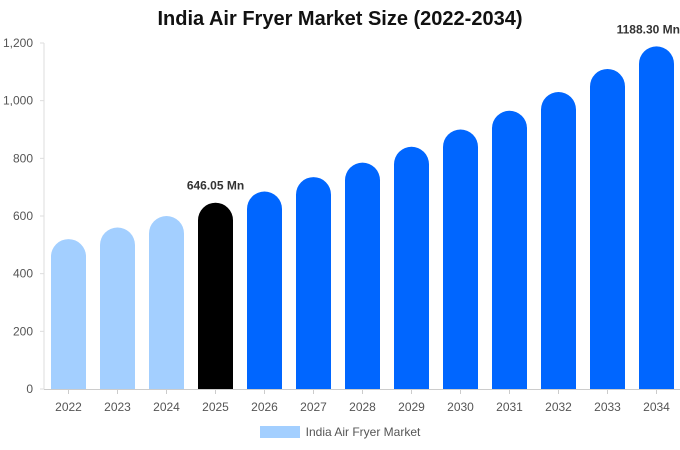 The image size is (680, 450). What do you see at coordinates (215, 186) in the screenshot?
I see `data-label-2025: 646.05 Mn` at bounding box center [215, 186].